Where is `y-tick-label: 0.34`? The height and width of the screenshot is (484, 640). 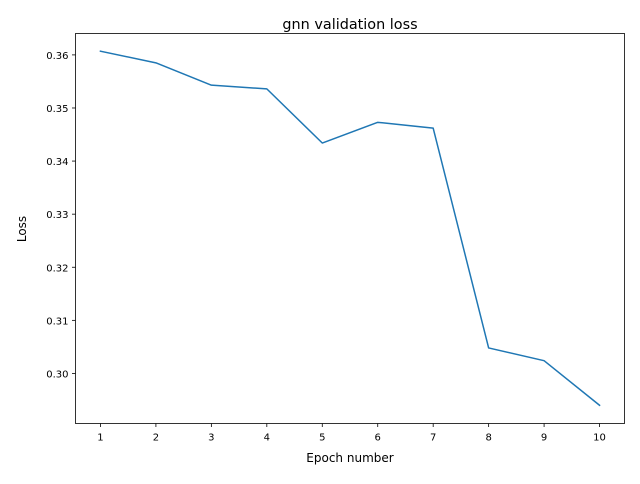
y-tick-label: 0.34 is located at coordinates (57, 162).